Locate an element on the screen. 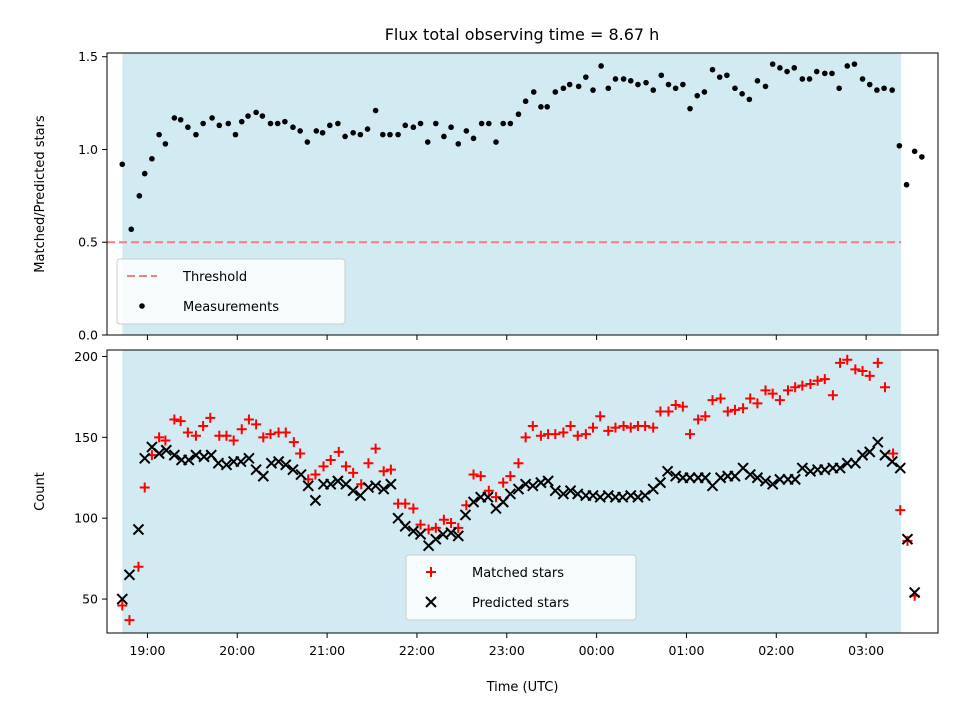 The width and height of the screenshot is (960, 720). x-axis-label: Time (UTC) is located at coordinates (522, 687).